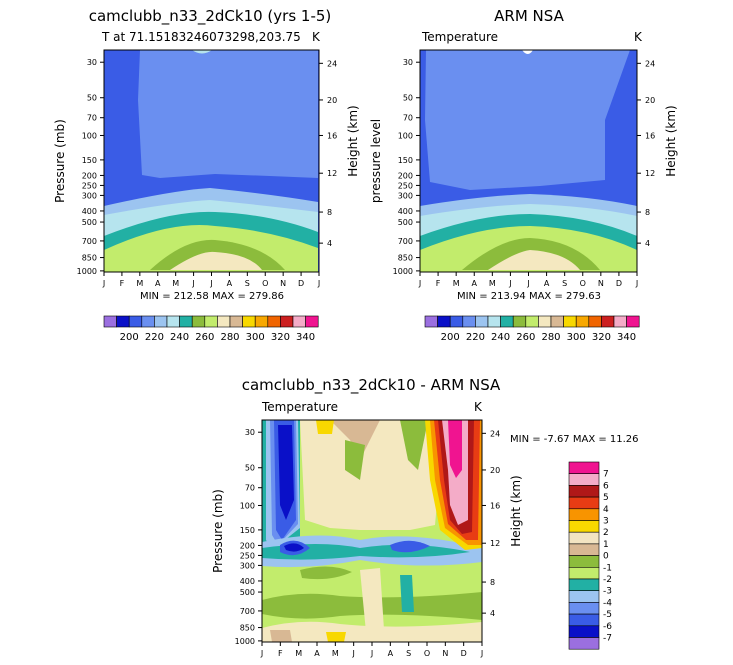  Describe the element at coordinates (638, 37) in the screenshot. I see `panel-obs-corner: K` at that location.